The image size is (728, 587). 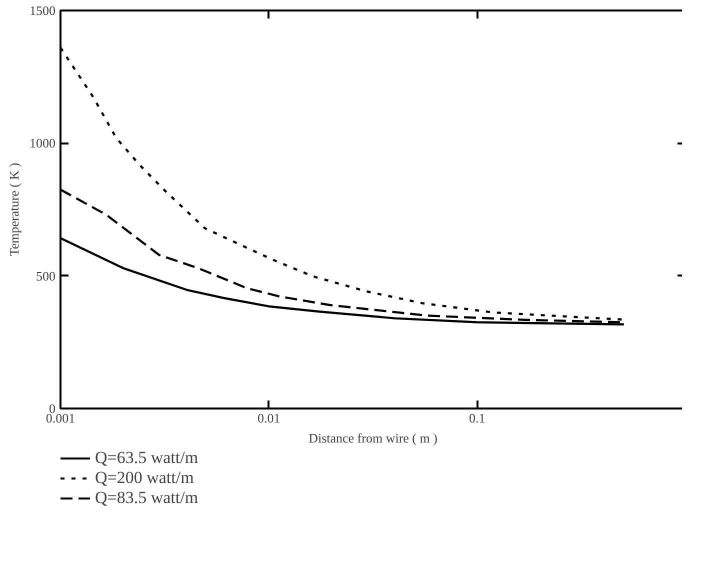 What do you see at coordinates (14, 209) in the screenshot?
I see `y-axis-title: Temperature ( K )` at bounding box center [14, 209].